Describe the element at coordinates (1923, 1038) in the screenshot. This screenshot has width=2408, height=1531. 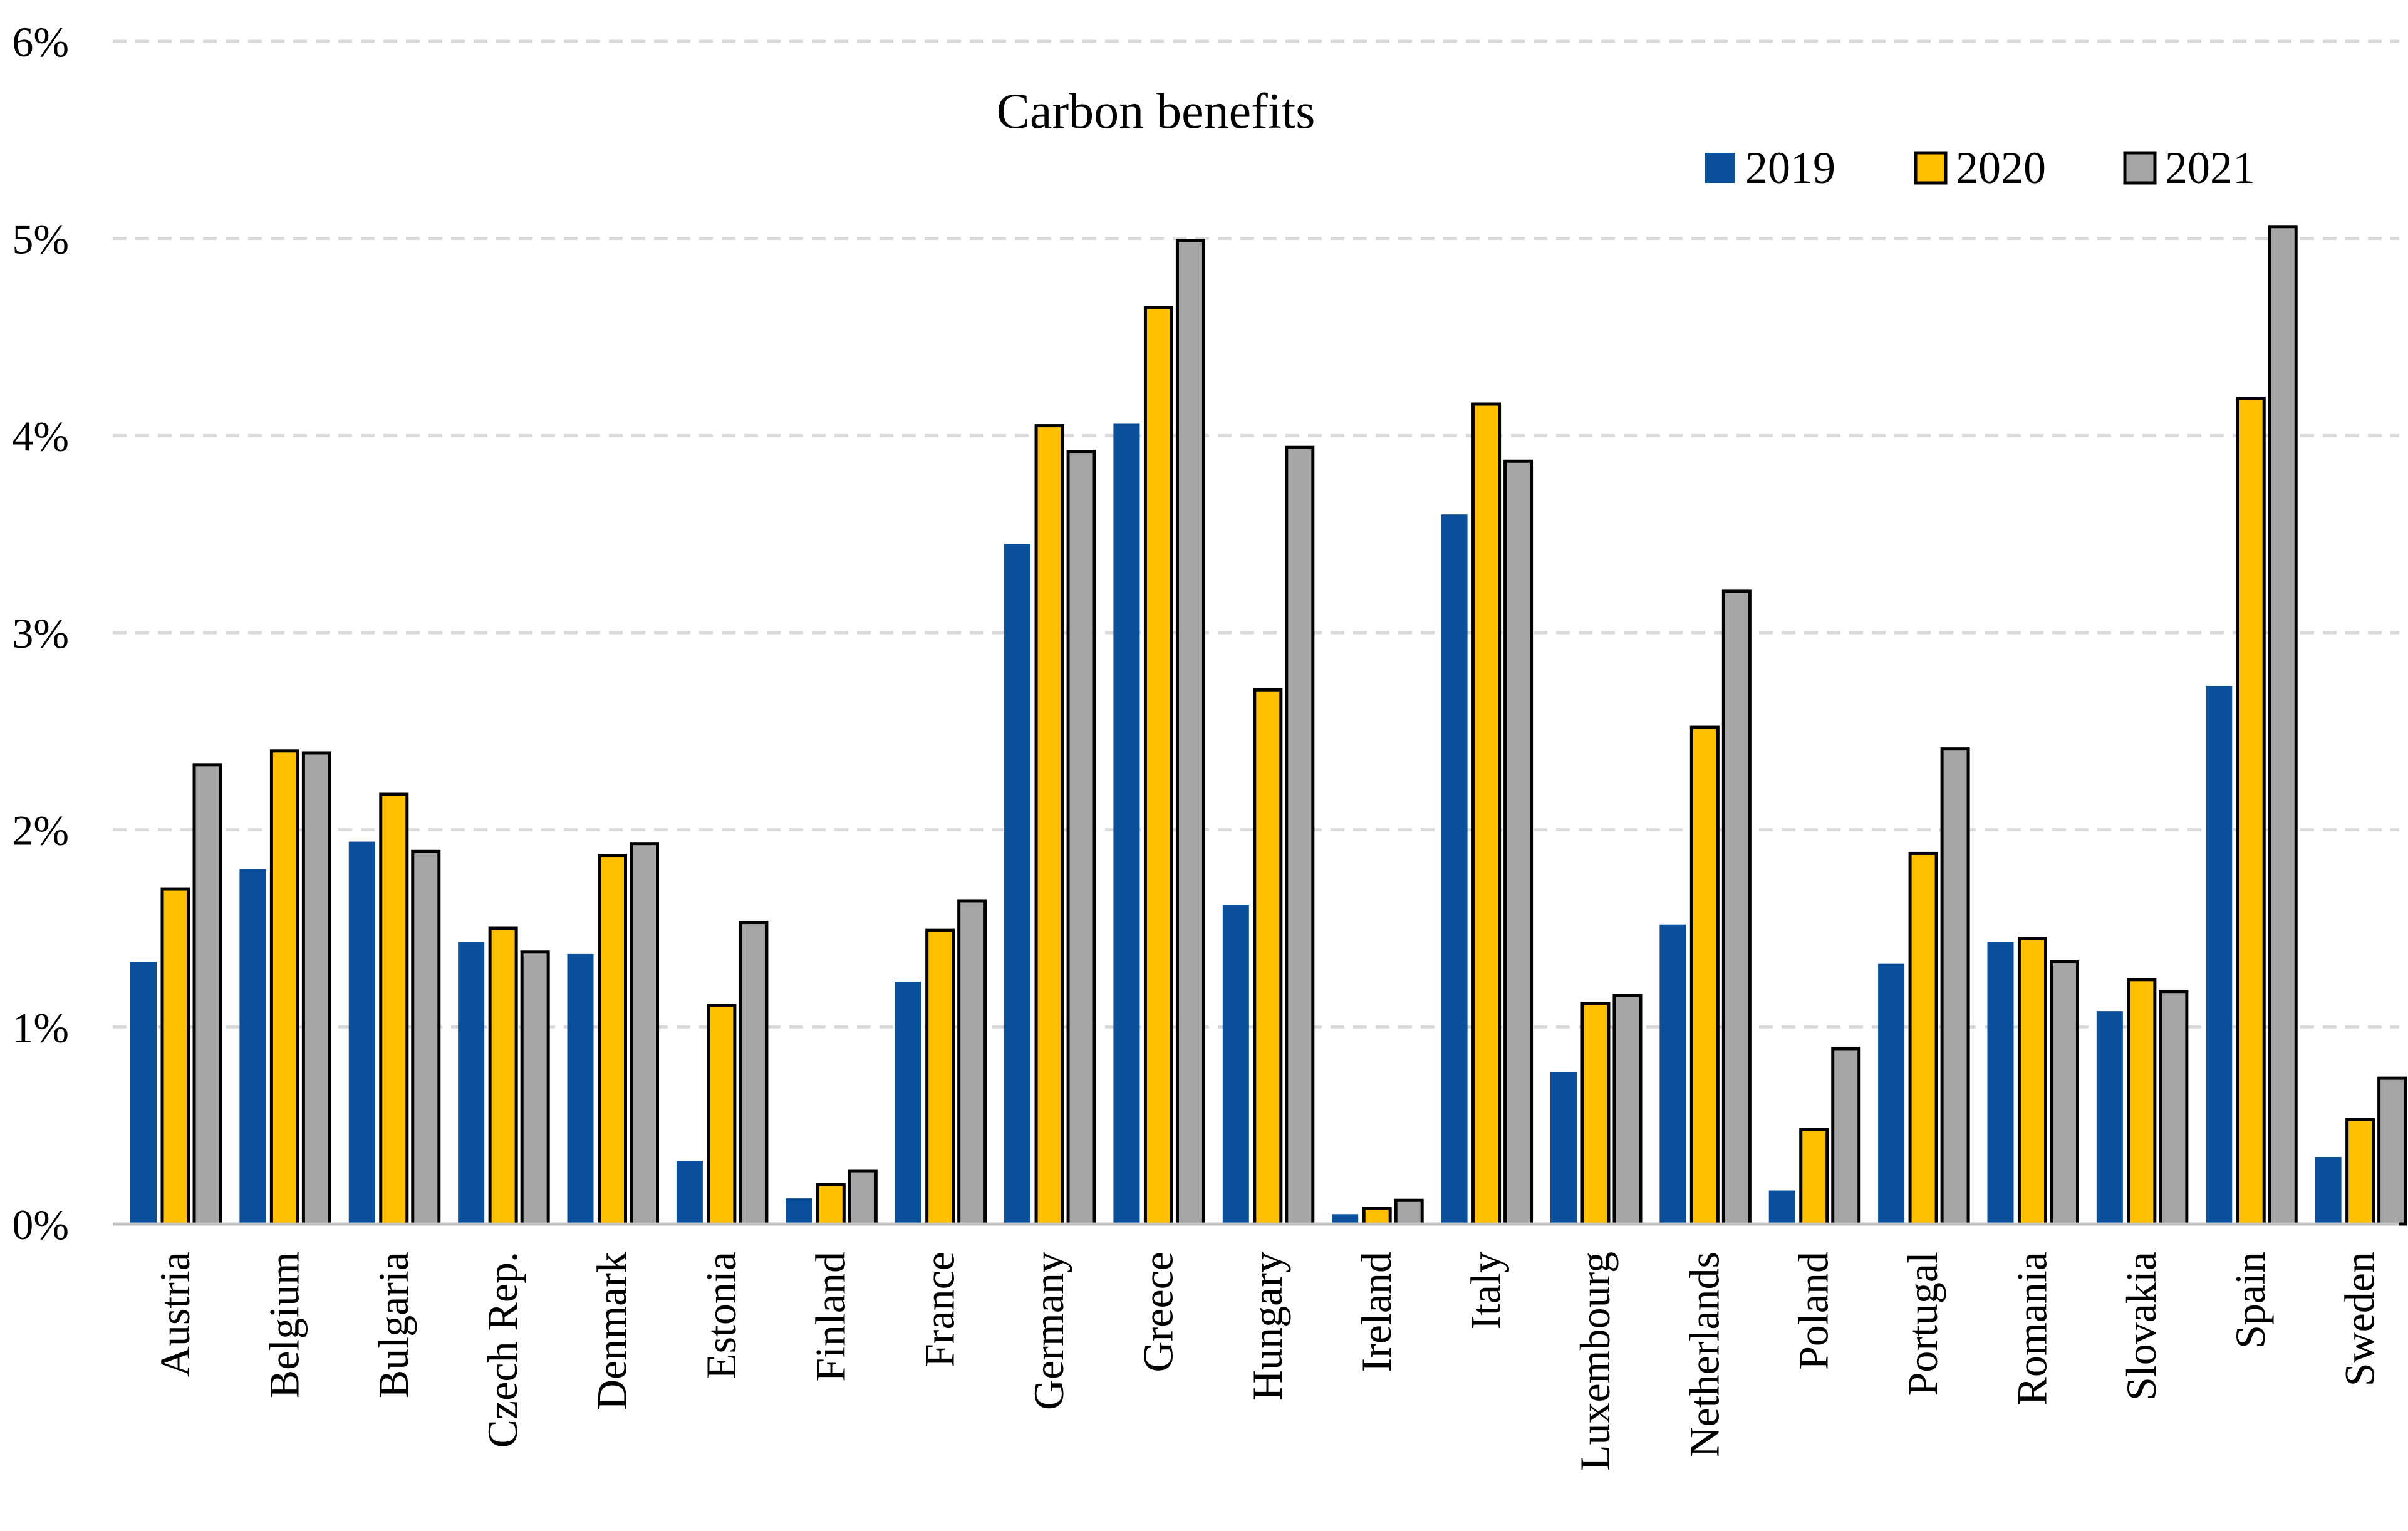
I see `bar-portugal-2020` at that location.